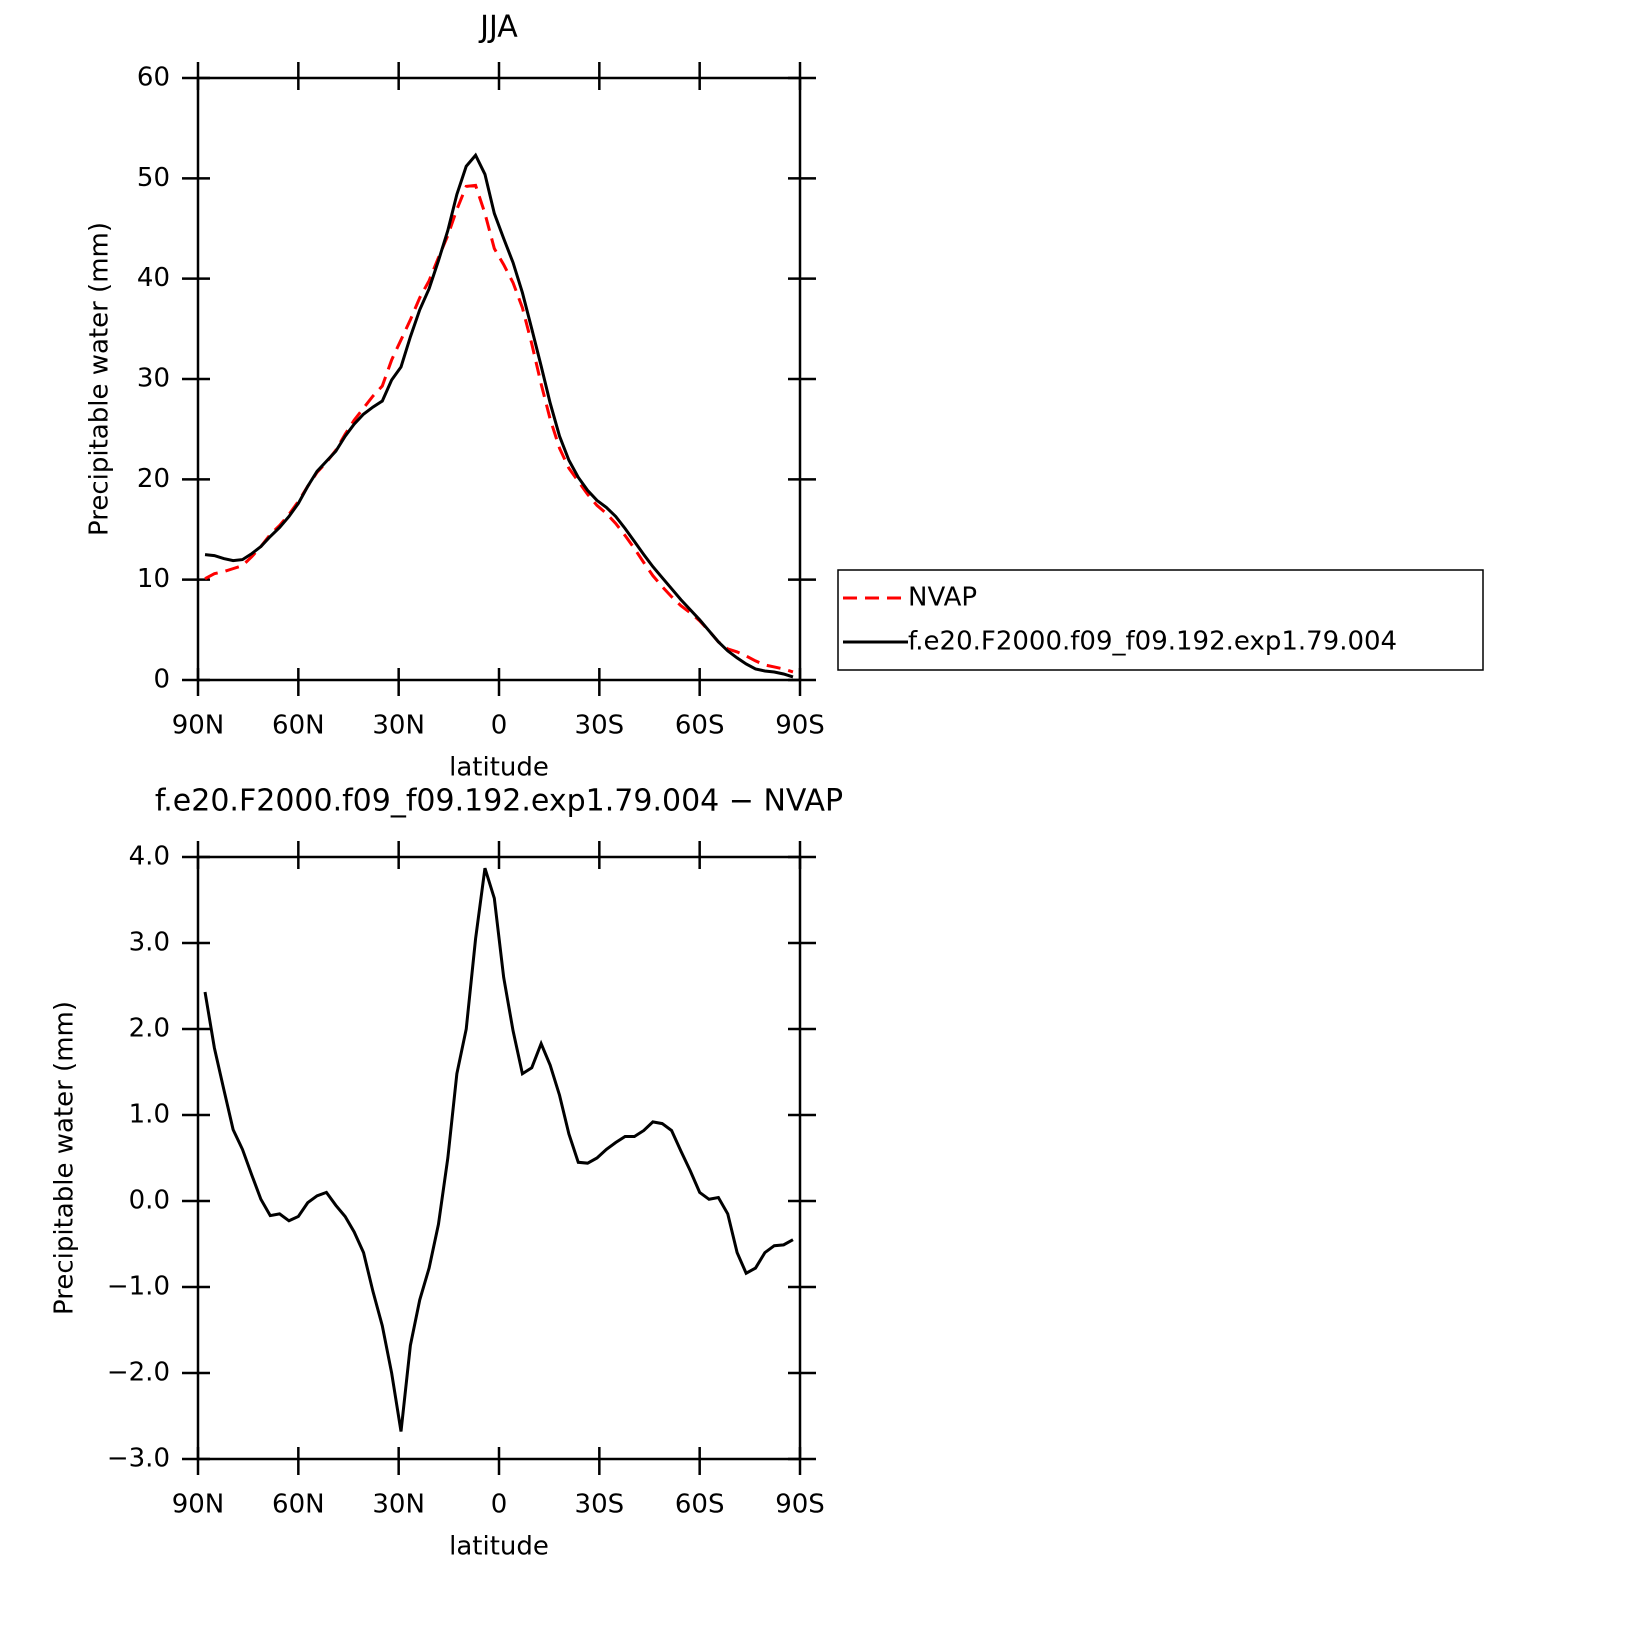 The height and width of the screenshot is (1641, 1641). Describe the element at coordinates (1160, 620) in the screenshot. I see `legend-box` at that location.